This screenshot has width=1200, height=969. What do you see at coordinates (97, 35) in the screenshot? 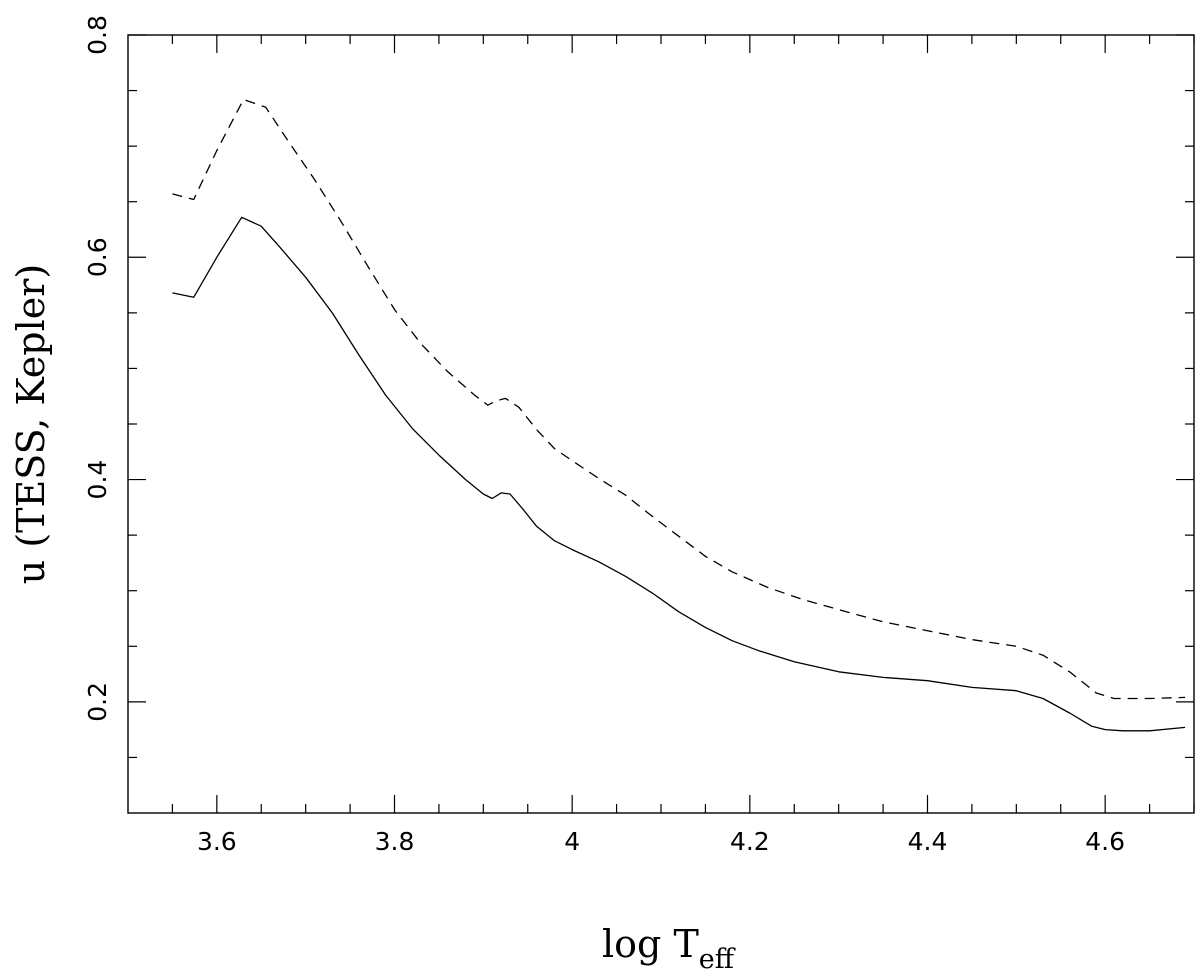
I see `y-tick-label: 0.8` at bounding box center [97, 35].